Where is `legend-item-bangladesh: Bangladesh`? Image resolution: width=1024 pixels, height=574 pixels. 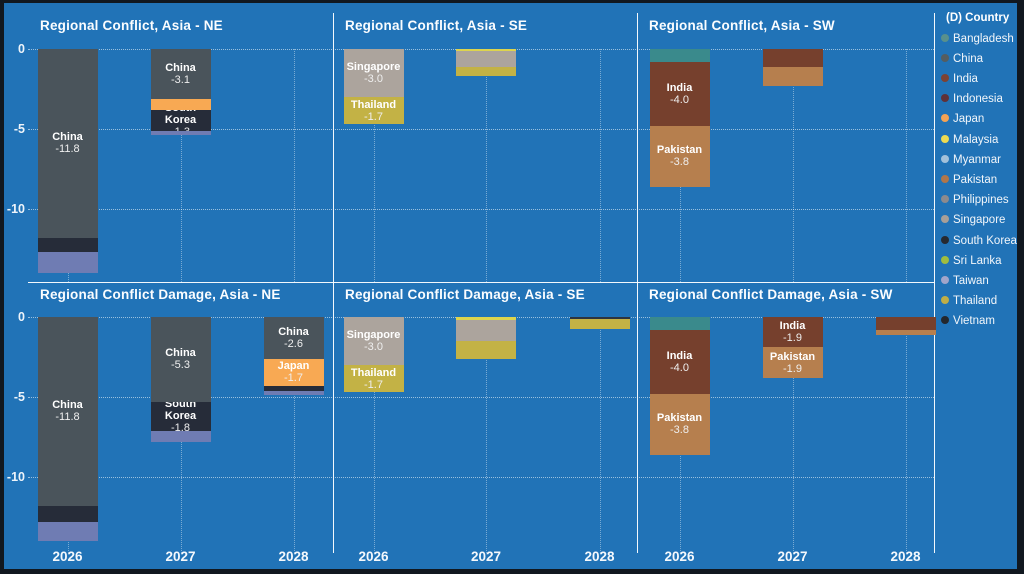 legend-item-bangladesh: Bangladesh is located at coordinates (977, 39).